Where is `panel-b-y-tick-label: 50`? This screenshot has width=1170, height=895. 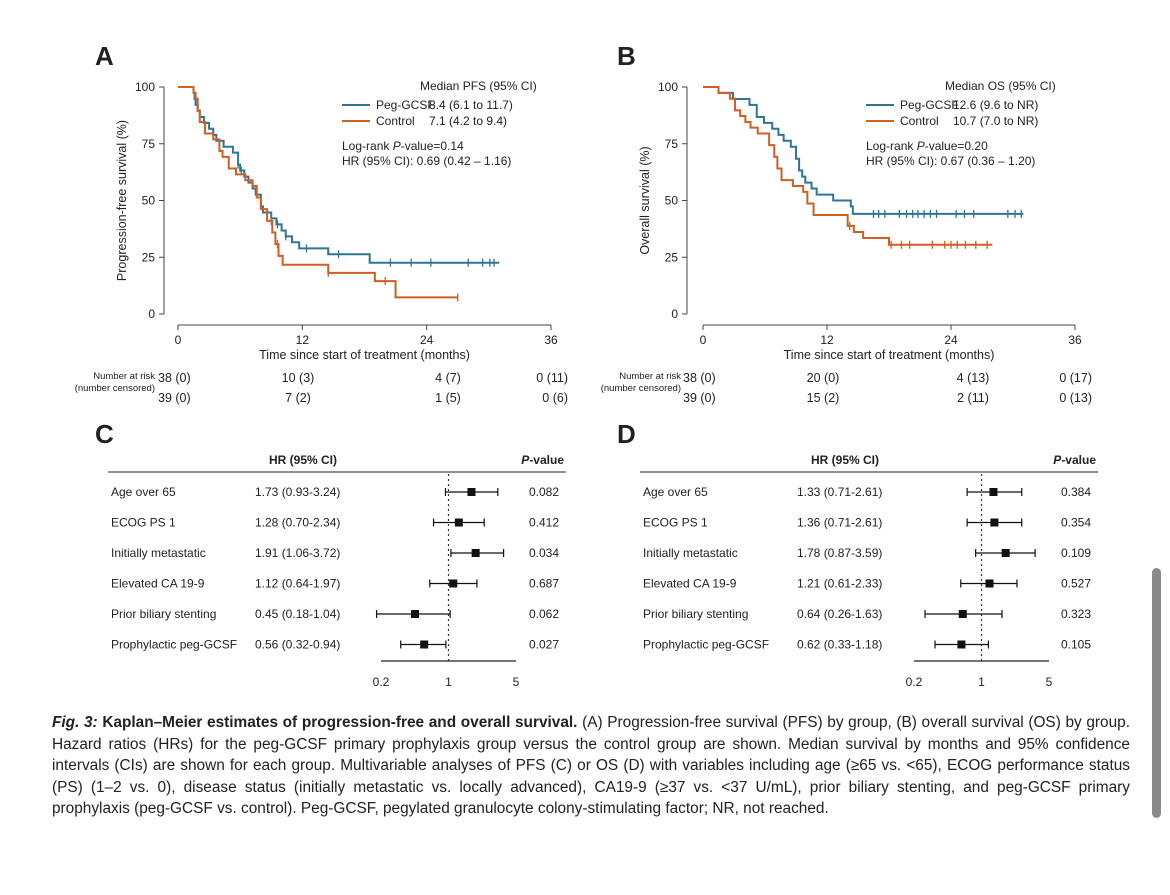 panel-b-y-tick-label: 50 is located at coordinates (672, 201).